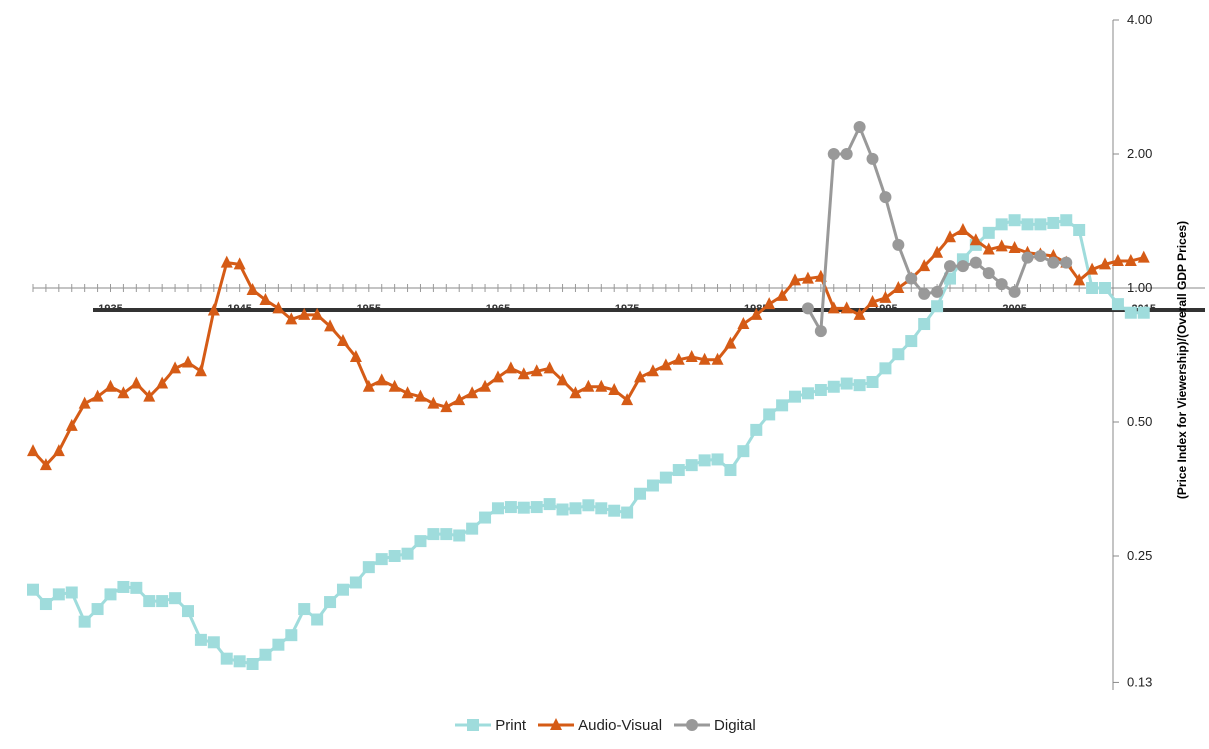 This screenshot has height=749, width=1209. I want to click on series-digital, so click(937, 229).